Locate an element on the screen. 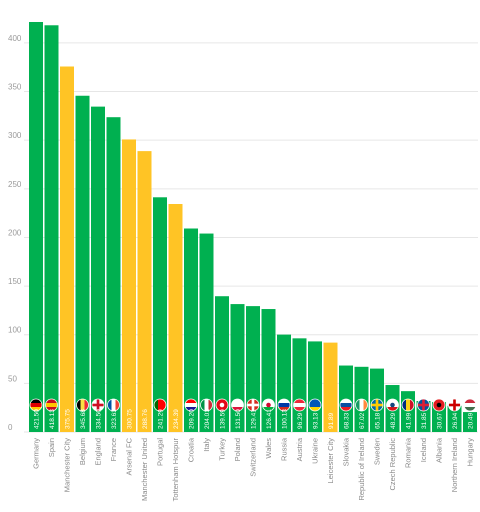 The height and width of the screenshot is (512, 480). flag-france-icon is located at coordinates (113, 405).